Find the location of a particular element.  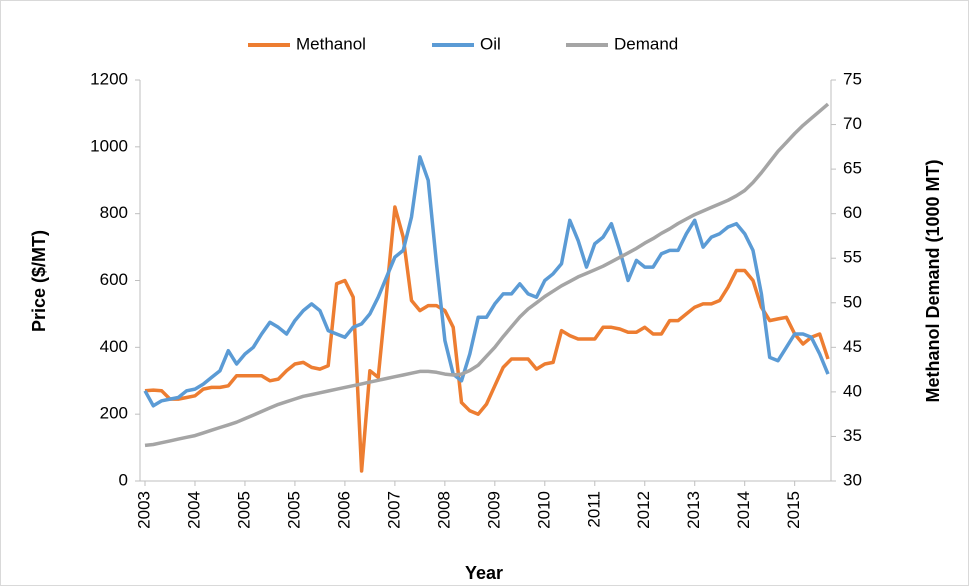

y-tick-label: 1000 is located at coordinates (109, 145).